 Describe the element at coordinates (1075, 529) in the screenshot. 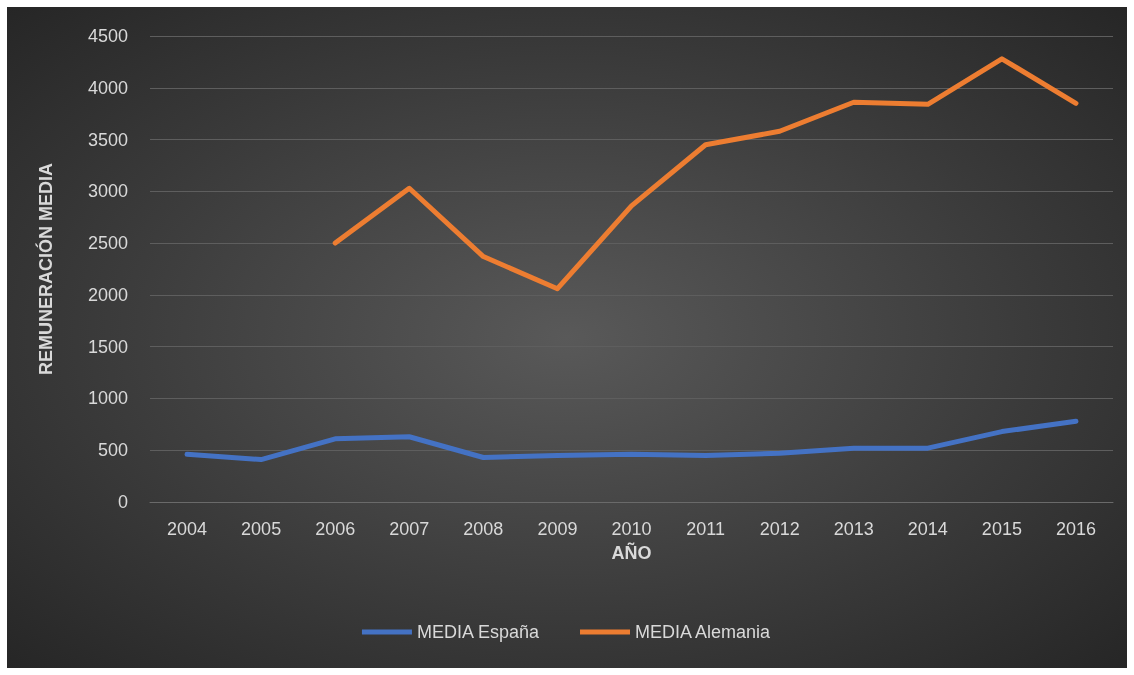

I see `x-tick-label: 2016` at that location.